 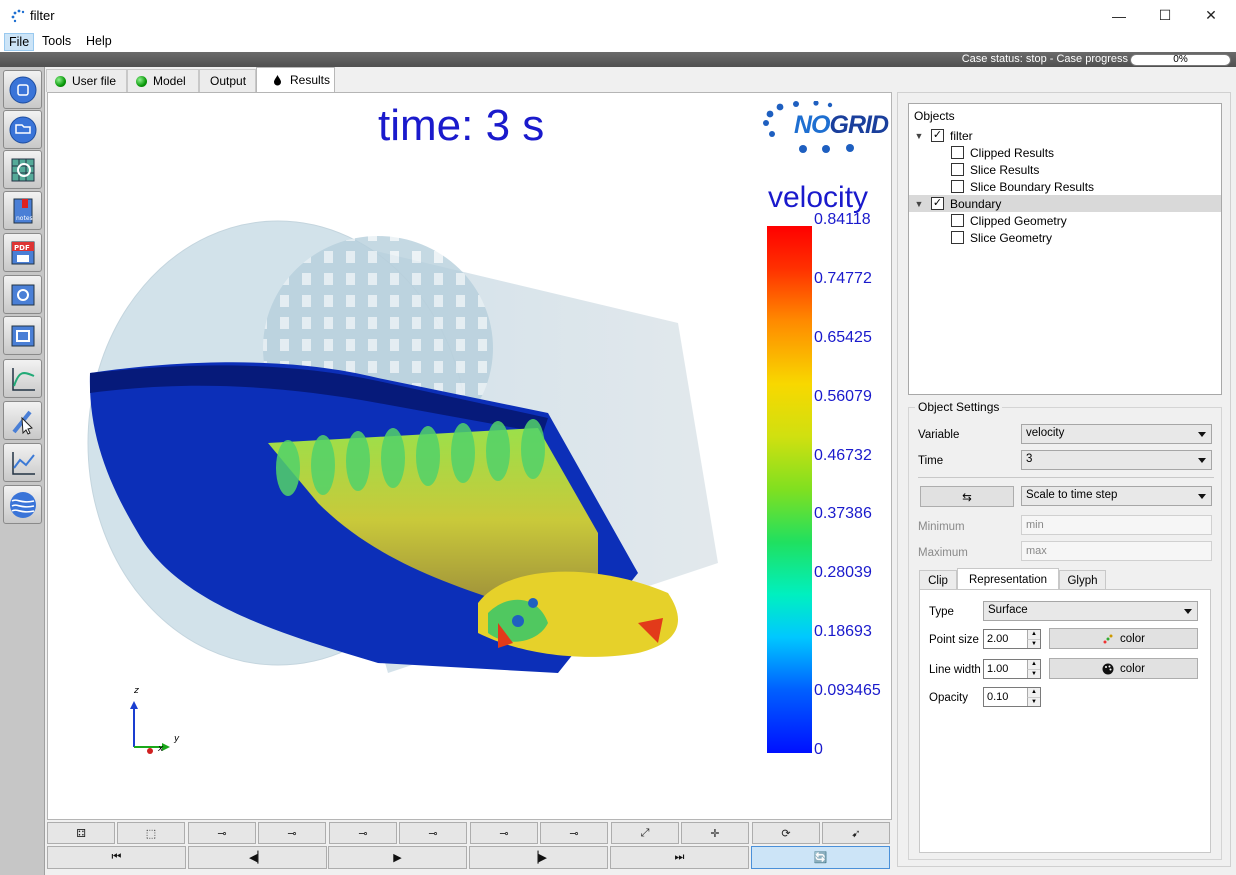 What do you see at coordinates (1116, 551) in the screenshot?
I see `maximum-input: max` at bounding box center [1116, 551].